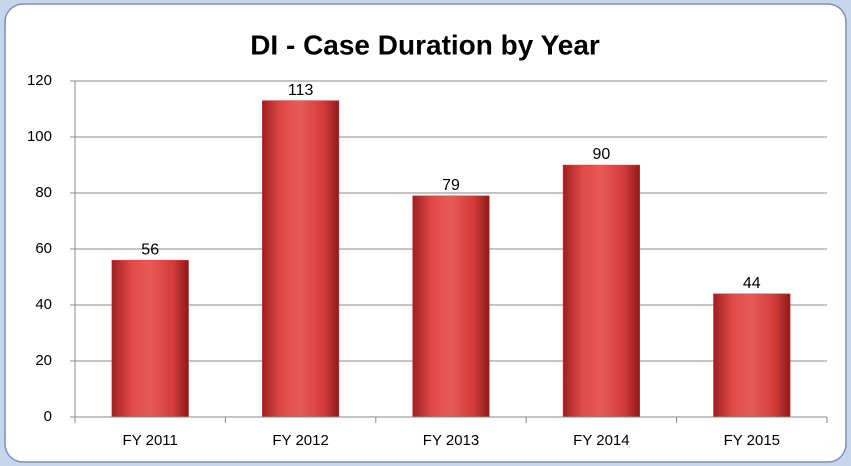 Image resolution: width=851 pixels, height=466 pixels. What do you see at coordinates (602, 154) in the screenshot?
I see `data-label: 90` at bounding box center [602, 154].